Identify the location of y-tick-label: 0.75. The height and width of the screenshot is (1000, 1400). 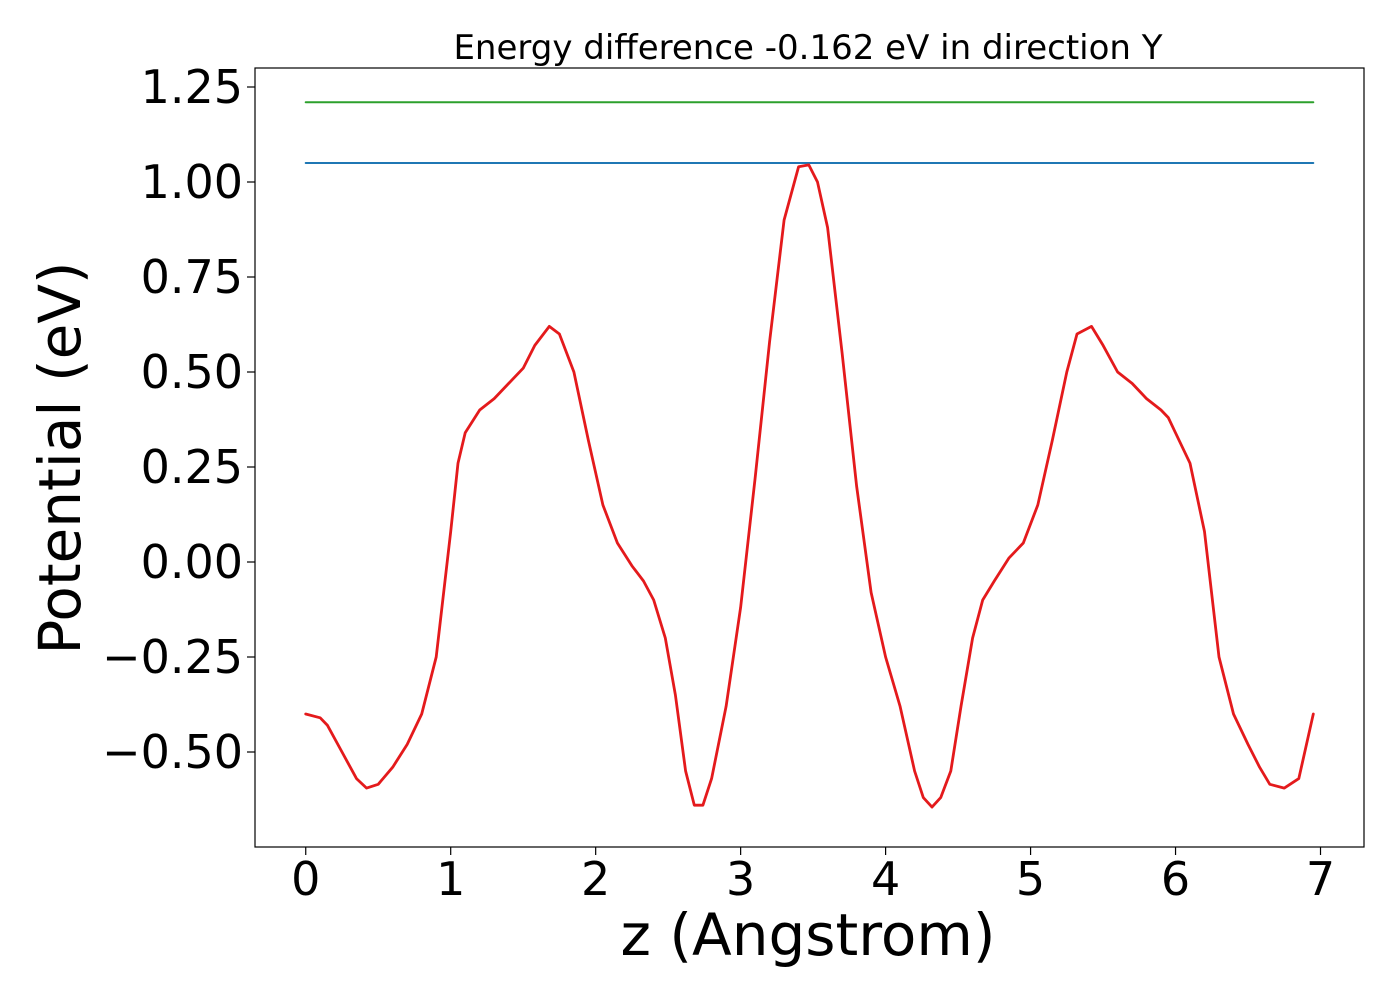
(192, 277).